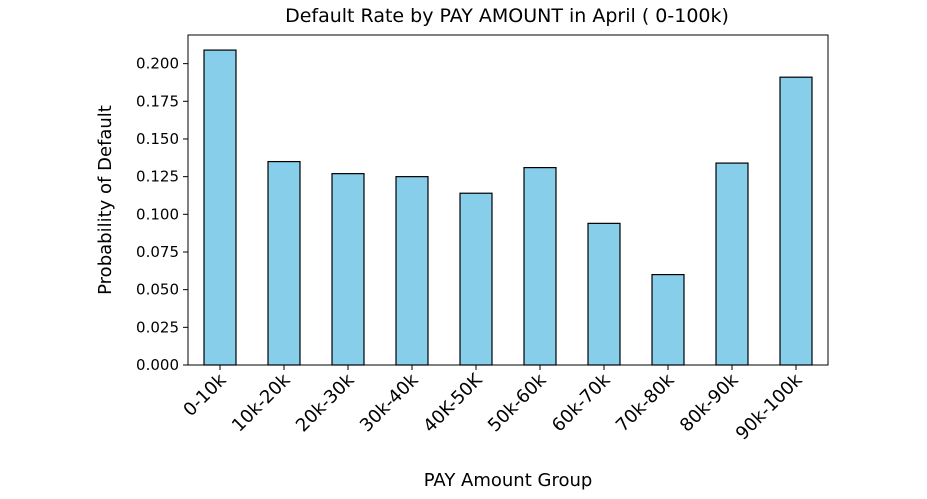 The height and width of the screenshot is (499, 927). What do you see at coordinates (412, 271) in the screenshot?
I see `bar-30k-40k` at bounding box center [412, 271].